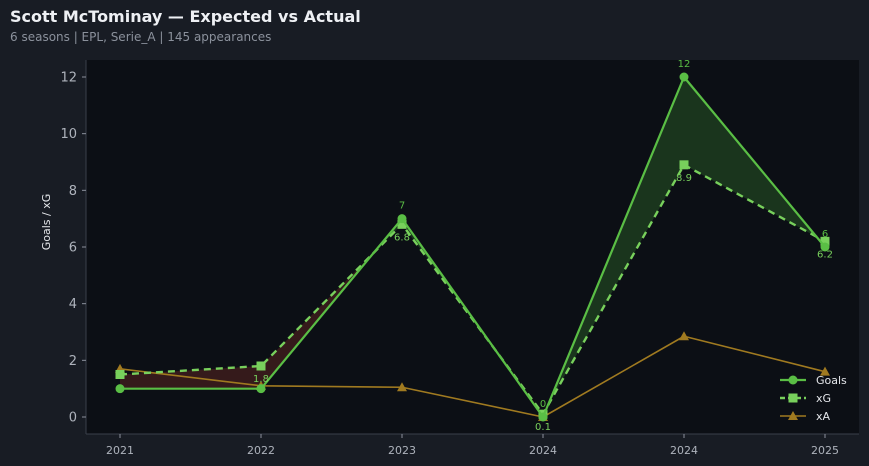 The height and width of the screenshot is (466, 869). I want to click on y-tick-label: 6, so click(73, 248).